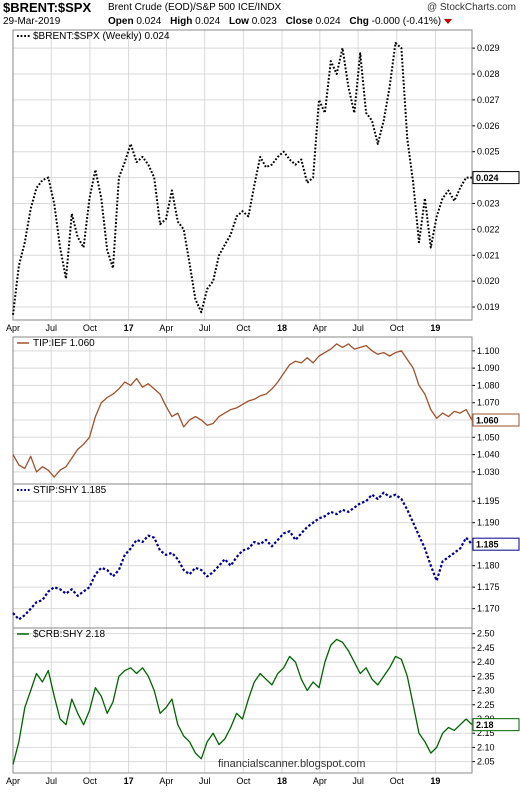 This screenshot has height=795, width=520. Describe the element at coordinates (488, 368) in the screenshot. I see `y-tick-label: 1.090` at that location.